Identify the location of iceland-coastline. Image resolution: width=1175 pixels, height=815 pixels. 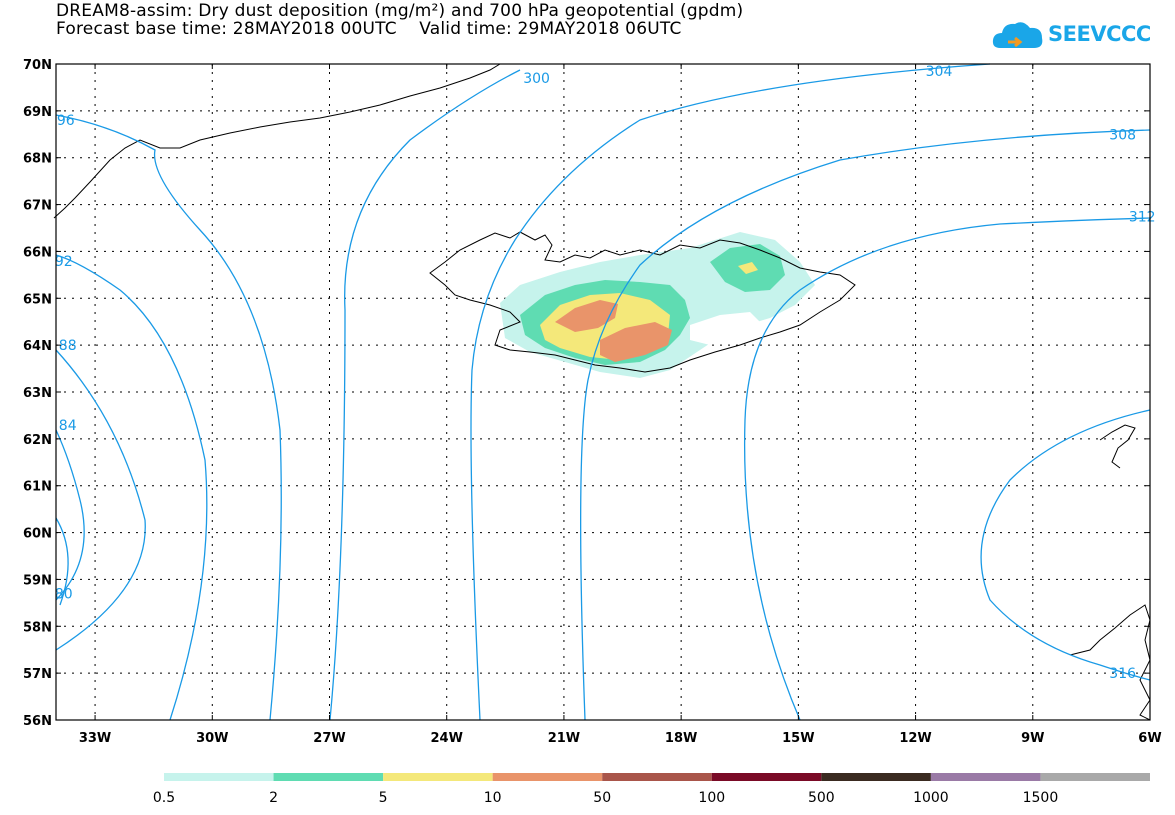
(642, 302).